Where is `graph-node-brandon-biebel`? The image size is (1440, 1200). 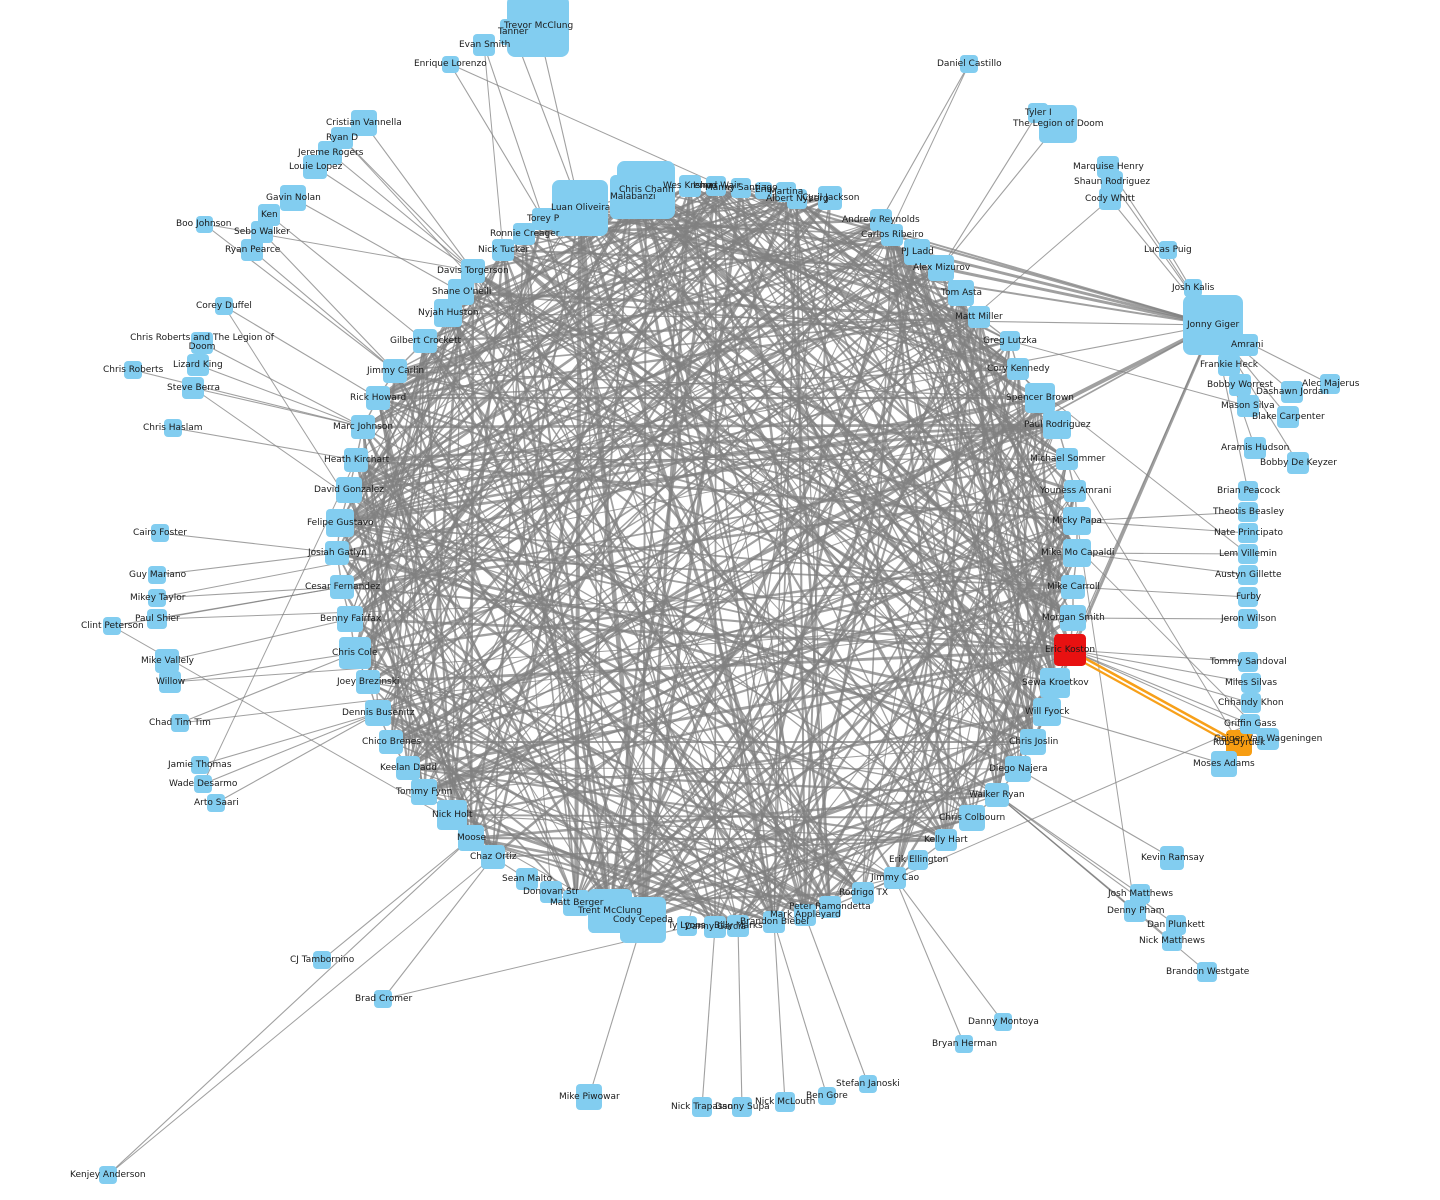 graph-node-brandon-biebel is located at coordinates (774, 922).